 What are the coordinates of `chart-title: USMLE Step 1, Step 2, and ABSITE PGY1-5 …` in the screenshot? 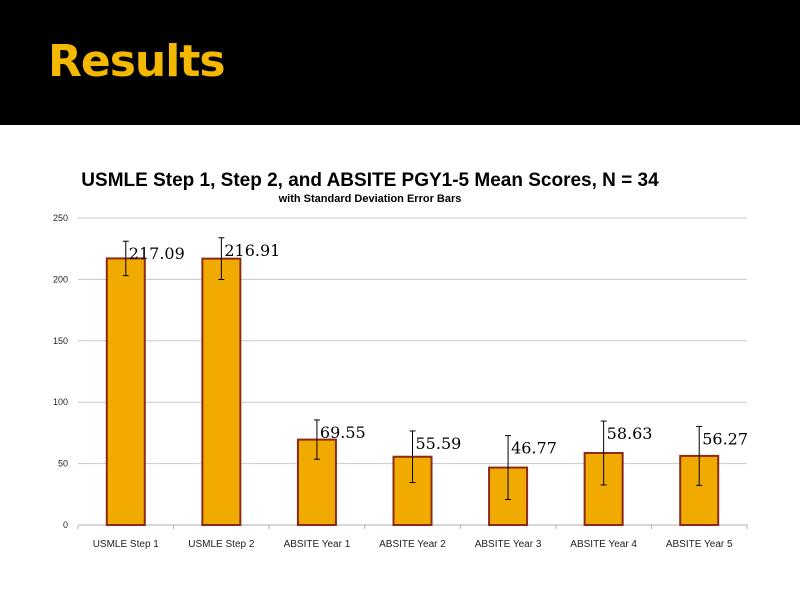 It's located at (370, 180).